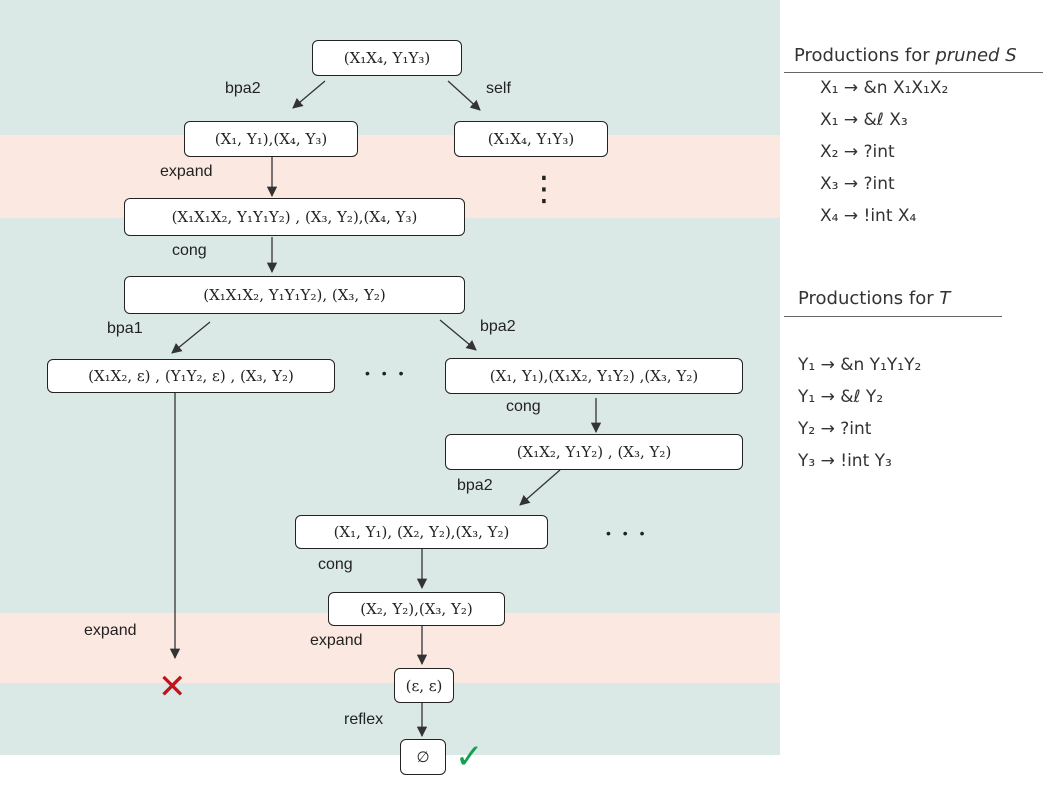 Image resolution: width=1043 pixels, height=806 pixels. Describe the element at coordinates (868, 216) in the screenshot. I see `production-s-5: X₄ → !int X₄` at that location.